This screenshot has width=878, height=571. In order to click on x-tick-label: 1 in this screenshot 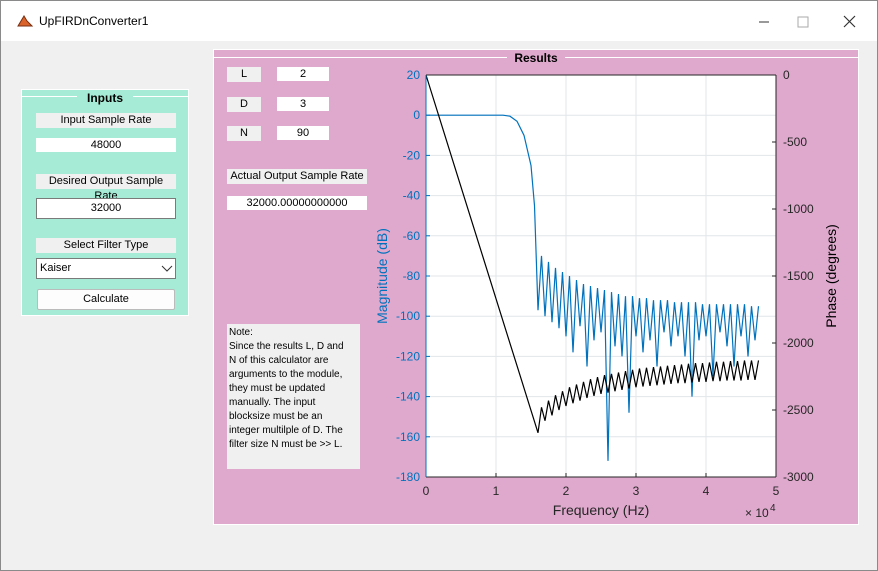, I will do `click(496, 491)`.